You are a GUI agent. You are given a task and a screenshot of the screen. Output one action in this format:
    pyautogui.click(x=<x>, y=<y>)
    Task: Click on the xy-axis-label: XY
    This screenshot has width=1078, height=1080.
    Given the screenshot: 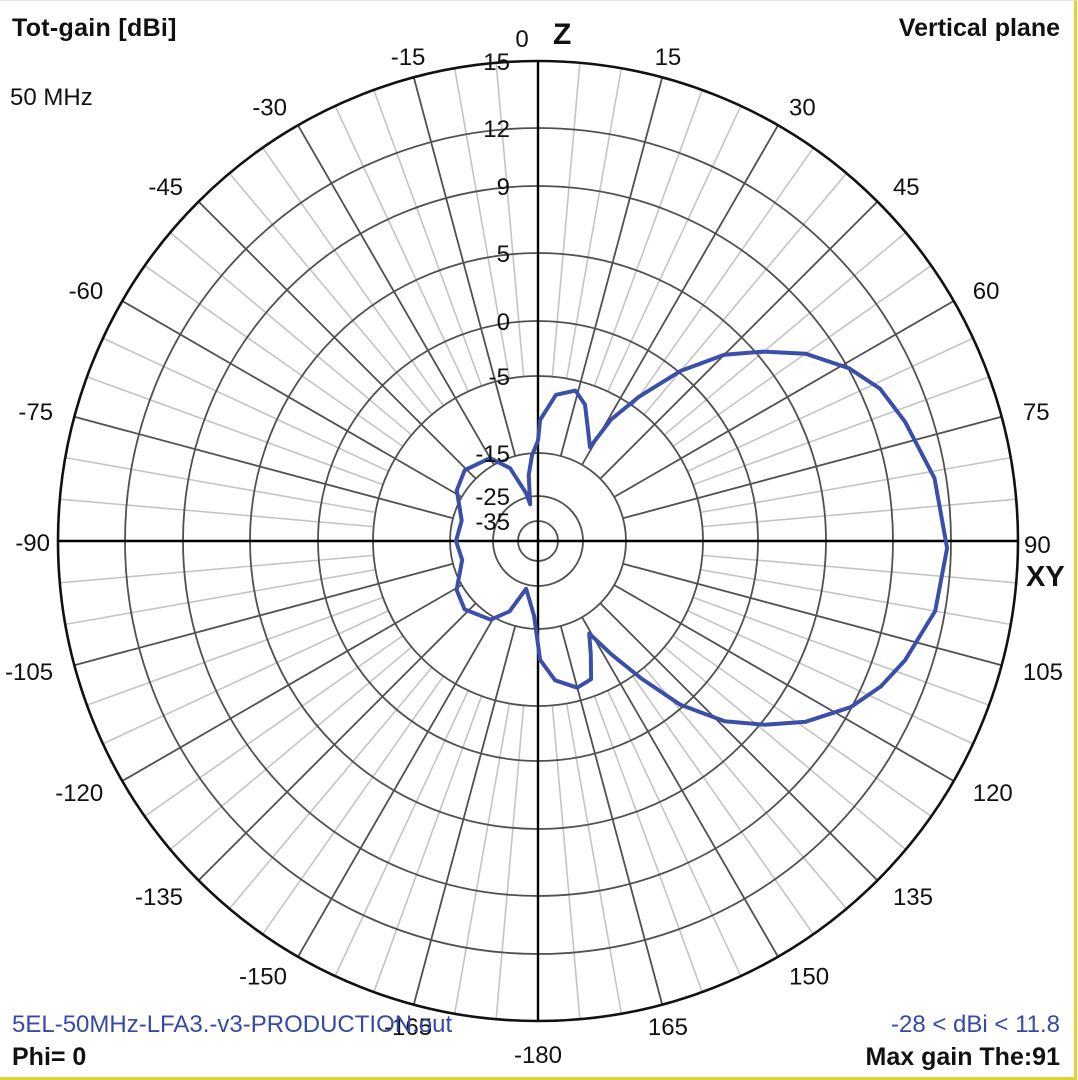 What is the action you would take?
    pyautogui.click(x=1045, y=577)
    